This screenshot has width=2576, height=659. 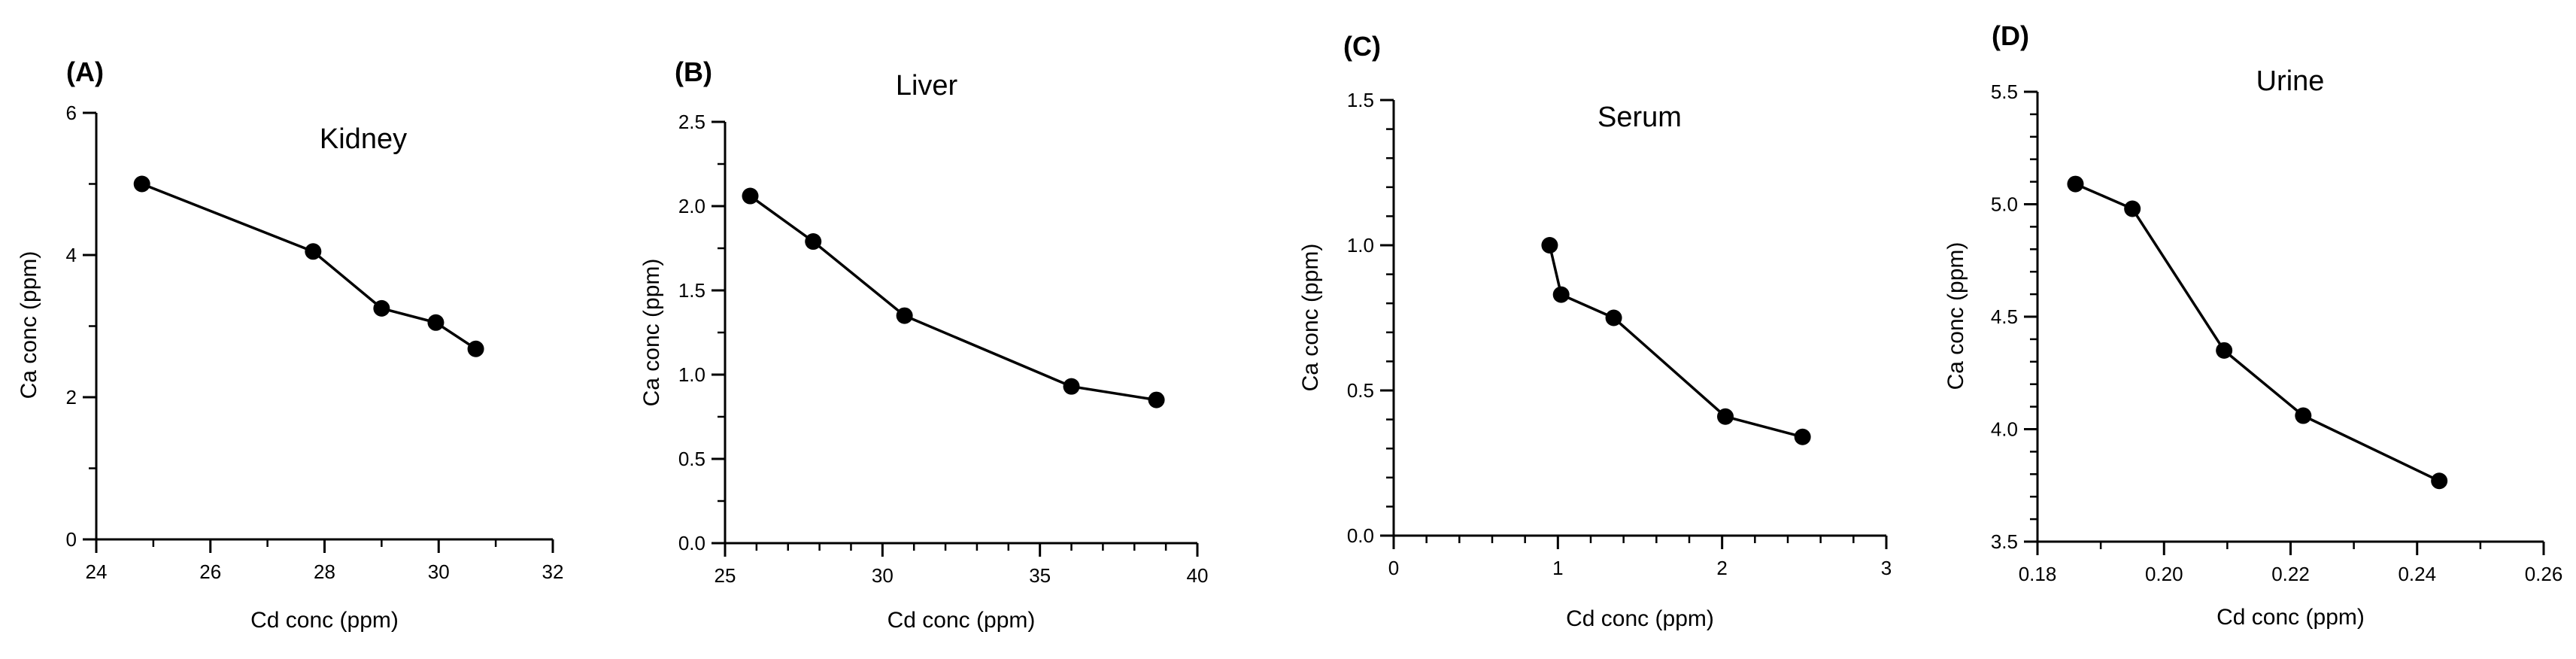 I want to click on x-tick-label: 25, so click(x=725, y=575).